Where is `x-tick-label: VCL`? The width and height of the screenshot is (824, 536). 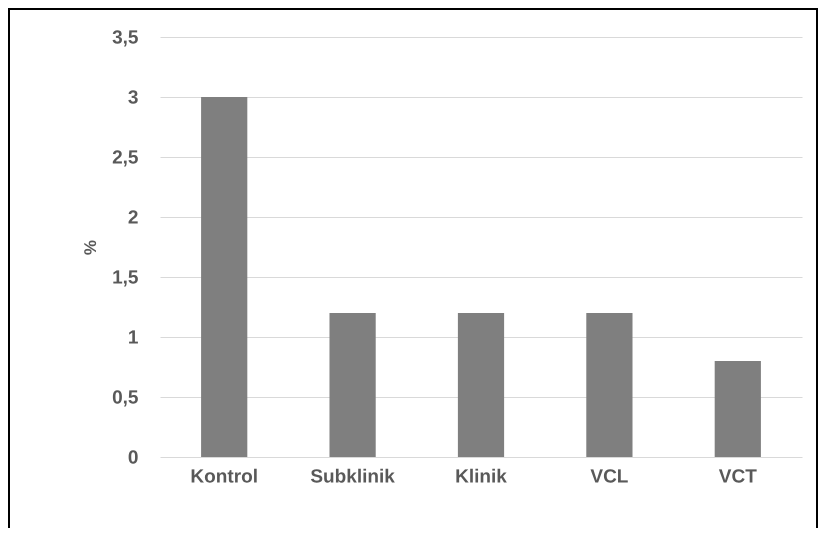
x-tick-label: VCL is located at coordinates (609, 477).